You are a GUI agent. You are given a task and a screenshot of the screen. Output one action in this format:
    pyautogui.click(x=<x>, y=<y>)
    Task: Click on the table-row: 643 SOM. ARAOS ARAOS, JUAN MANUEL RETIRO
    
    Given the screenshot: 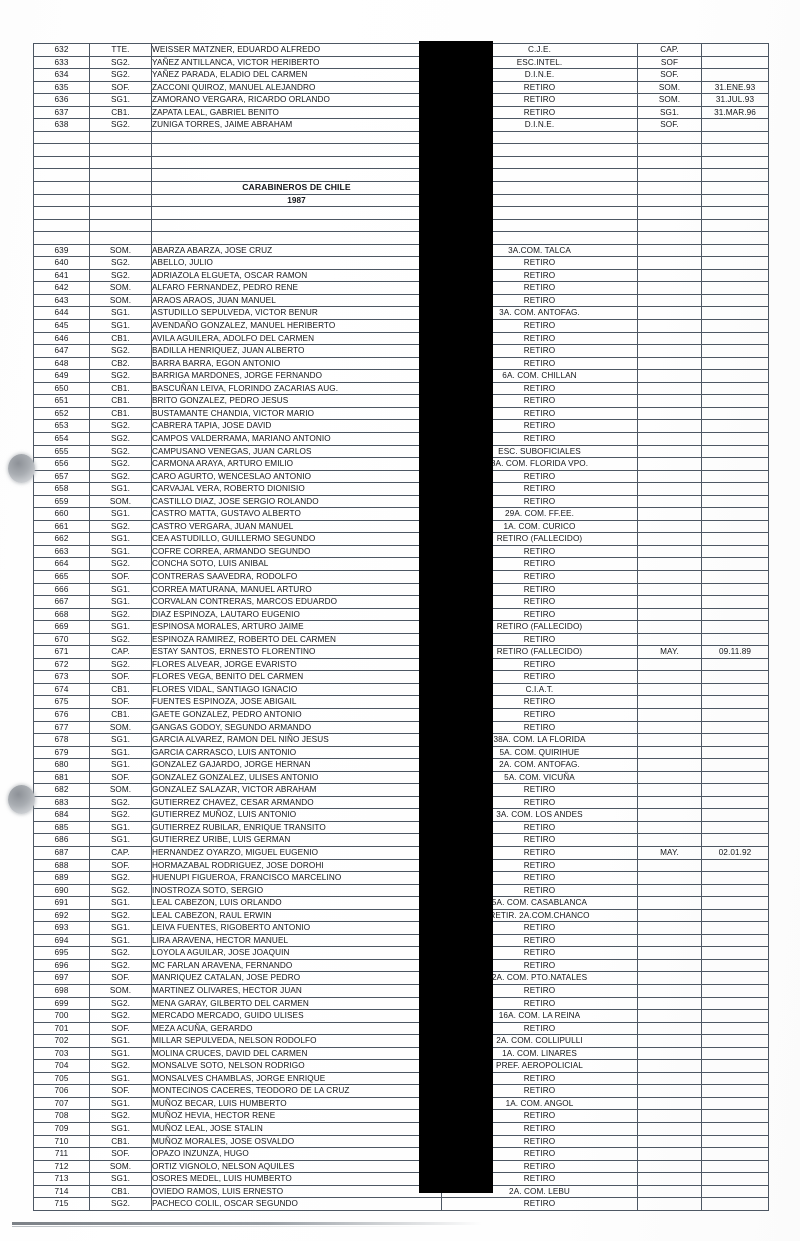 What is the action you would take?
    pyautogui.click(x=401, y=300)
    